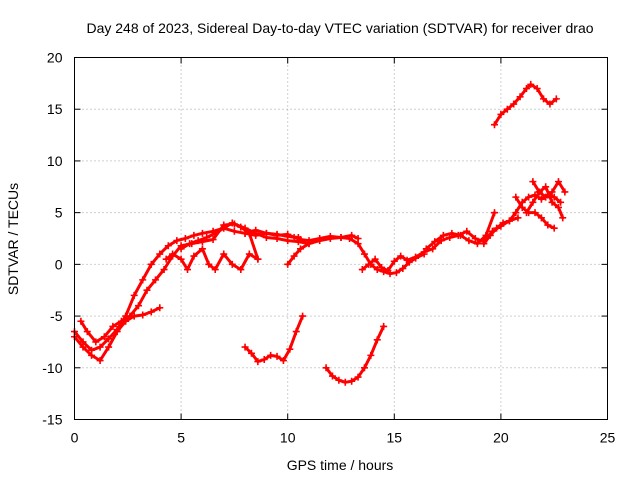 Image resolution: width=640 pixels, height=480 pixels. I want to click on x-tick-label: 15, so click(395, 438).